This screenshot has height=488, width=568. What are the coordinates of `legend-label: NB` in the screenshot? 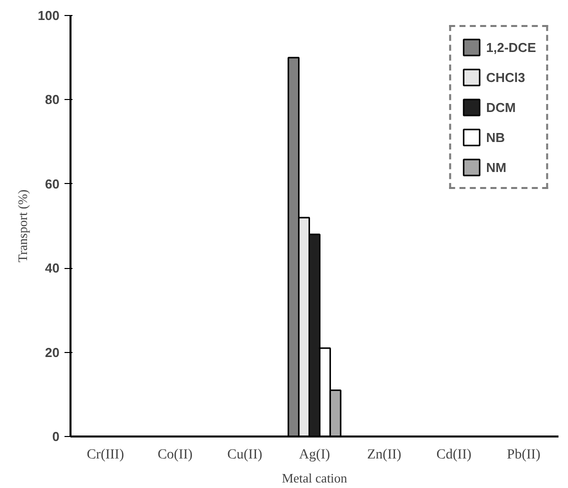 It's located at (496, 137).